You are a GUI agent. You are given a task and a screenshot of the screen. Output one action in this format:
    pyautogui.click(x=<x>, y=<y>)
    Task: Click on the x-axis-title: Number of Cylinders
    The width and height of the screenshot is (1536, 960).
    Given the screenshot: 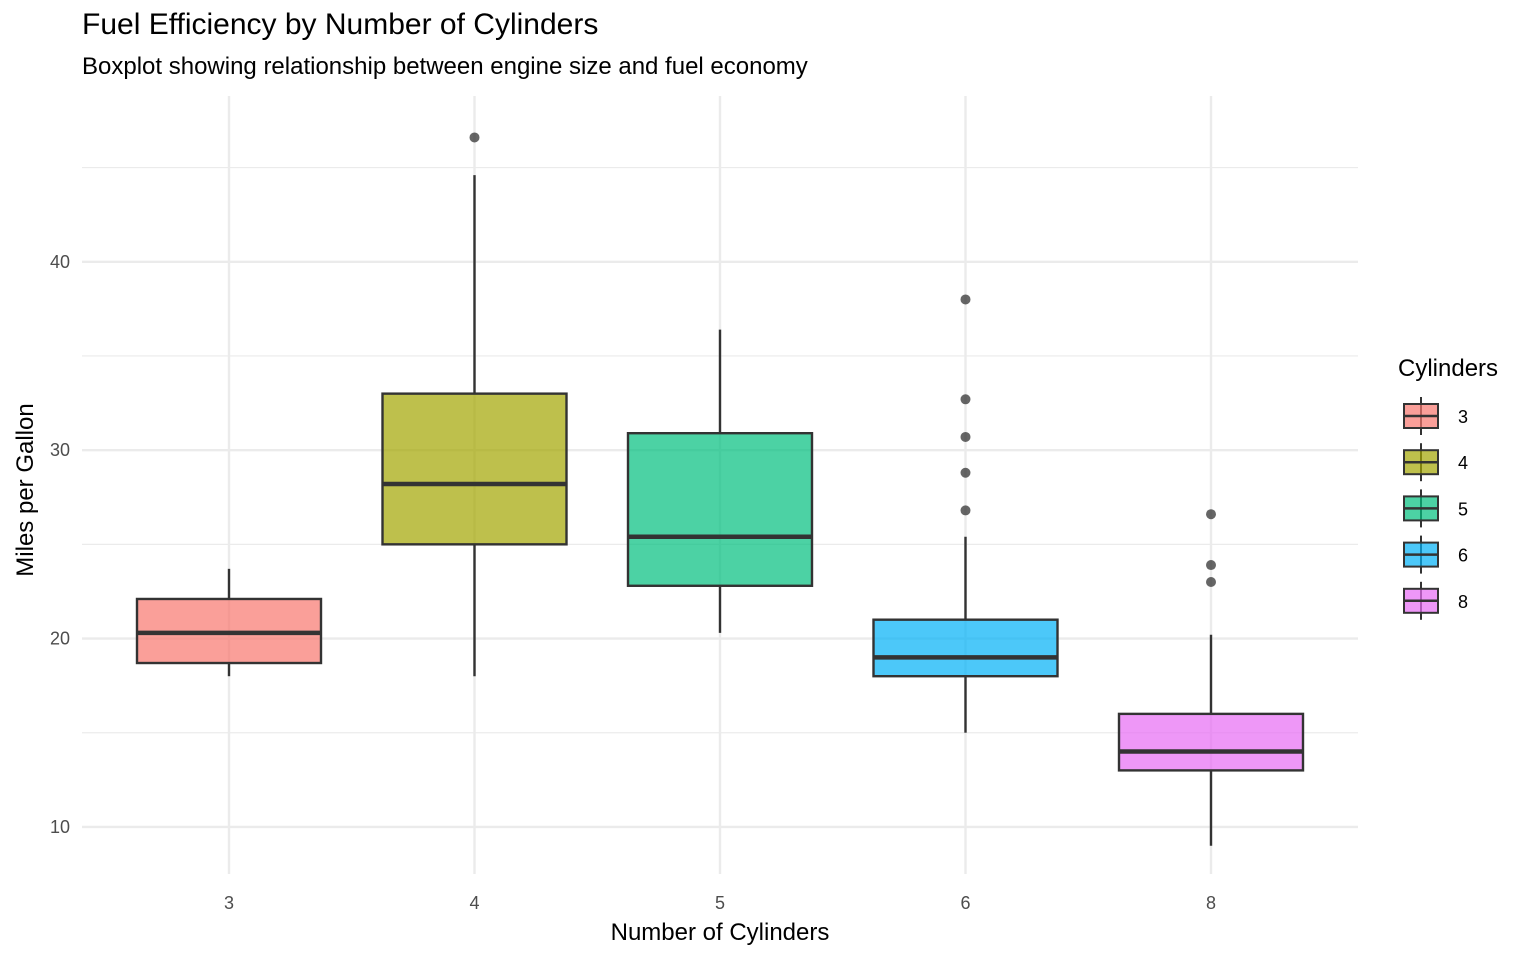 What is the action you would take?
    pyautogui.click(x=720, y=932)
    